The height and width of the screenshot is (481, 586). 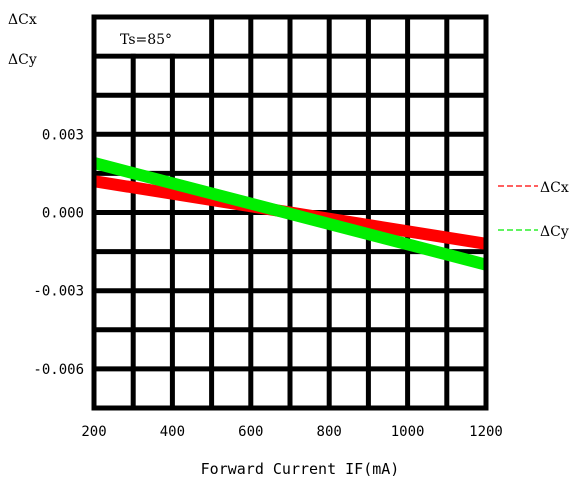 What do you see at coordinates (329, 432) in the screenshot?
I see `x-tick-label: 800` at bounding box center [329, 432].